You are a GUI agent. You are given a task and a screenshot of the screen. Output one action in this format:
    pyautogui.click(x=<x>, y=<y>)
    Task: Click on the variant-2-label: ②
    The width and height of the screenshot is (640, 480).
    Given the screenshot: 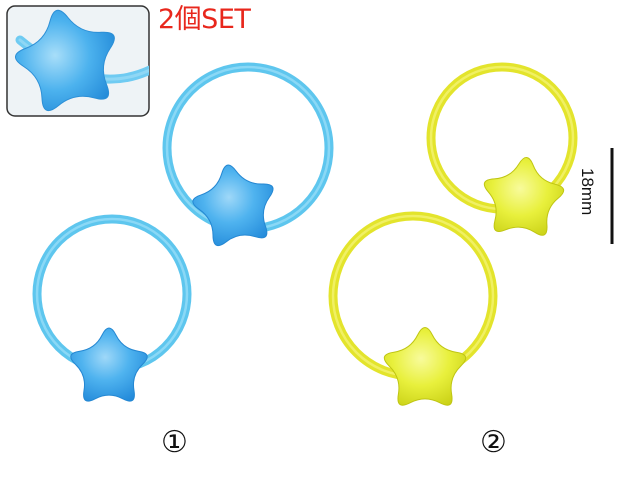 What is the action you would take?
    pyautogui.click(x=493, y=442)
    